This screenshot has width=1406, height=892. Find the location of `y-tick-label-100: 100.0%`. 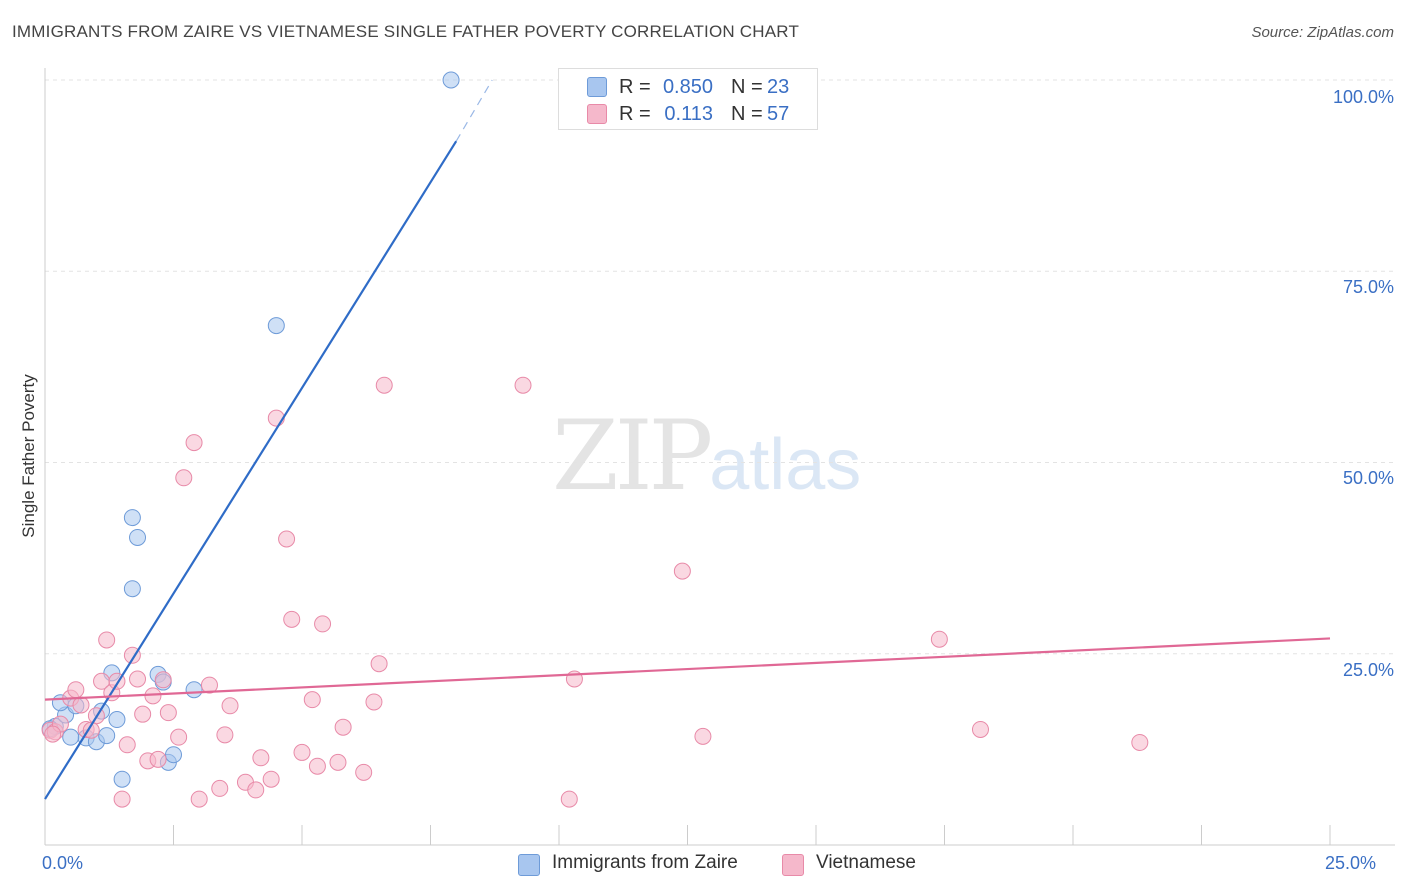

y-tick-label-100: 100.0% is located at coordinates (1363, 97).